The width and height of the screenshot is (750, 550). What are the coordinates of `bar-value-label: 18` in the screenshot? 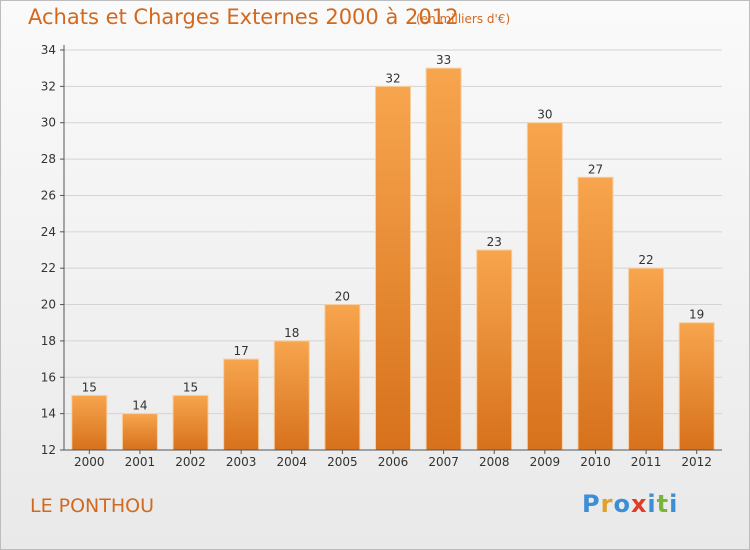 It's located at (291, 333).